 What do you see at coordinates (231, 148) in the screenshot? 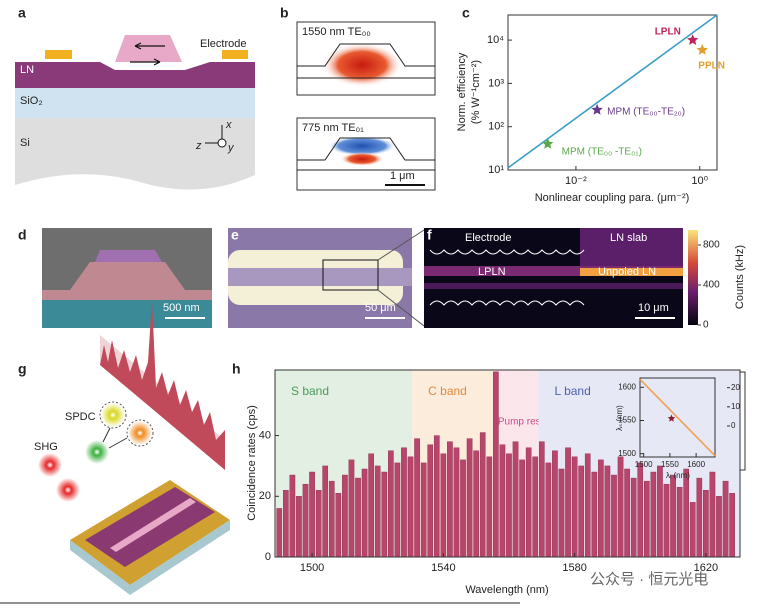
I see `axis-label: y` at bounding box center [231, 148].